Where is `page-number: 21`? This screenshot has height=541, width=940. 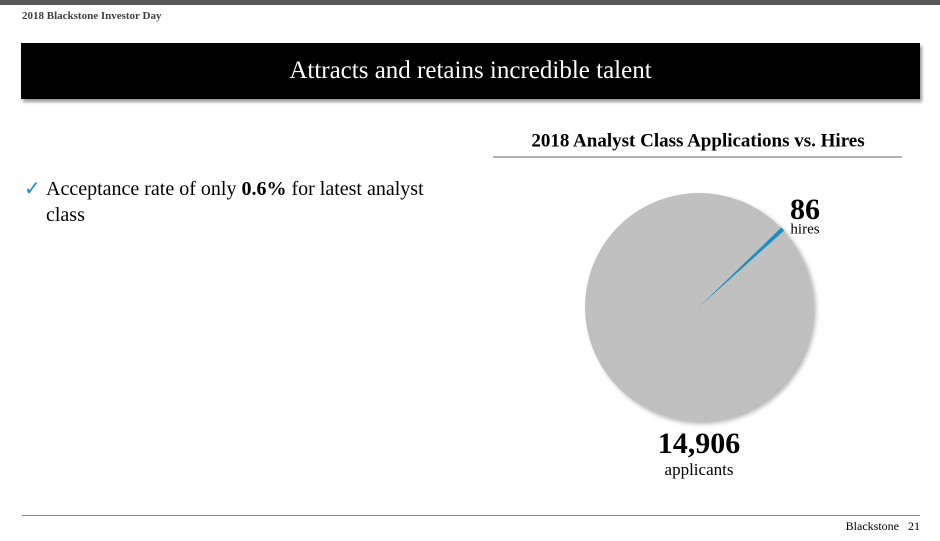 page-number: 21 is located at coordinates (914, 526).